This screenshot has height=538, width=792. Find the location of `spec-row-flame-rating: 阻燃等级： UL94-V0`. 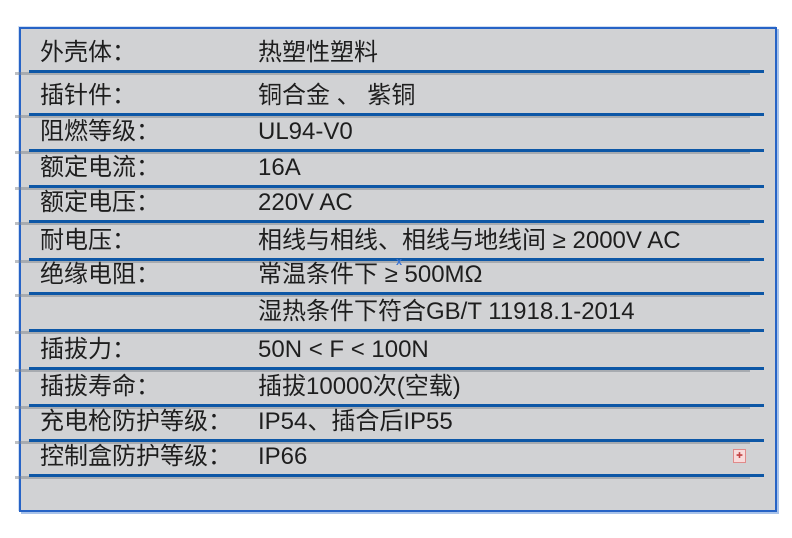

spec-row-flame-rating: 阻燃等级： UL94-V0 is located at coordinates (396, 134).